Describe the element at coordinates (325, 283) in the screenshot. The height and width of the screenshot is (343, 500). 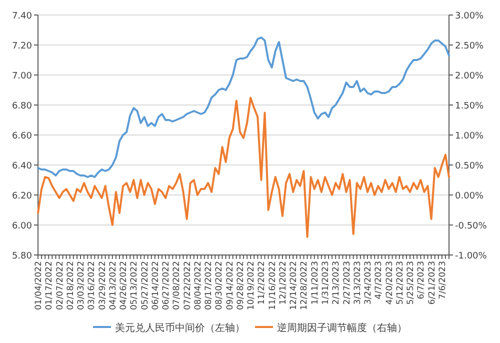
I see `x-tick-label: 1/31/2023` at that location.